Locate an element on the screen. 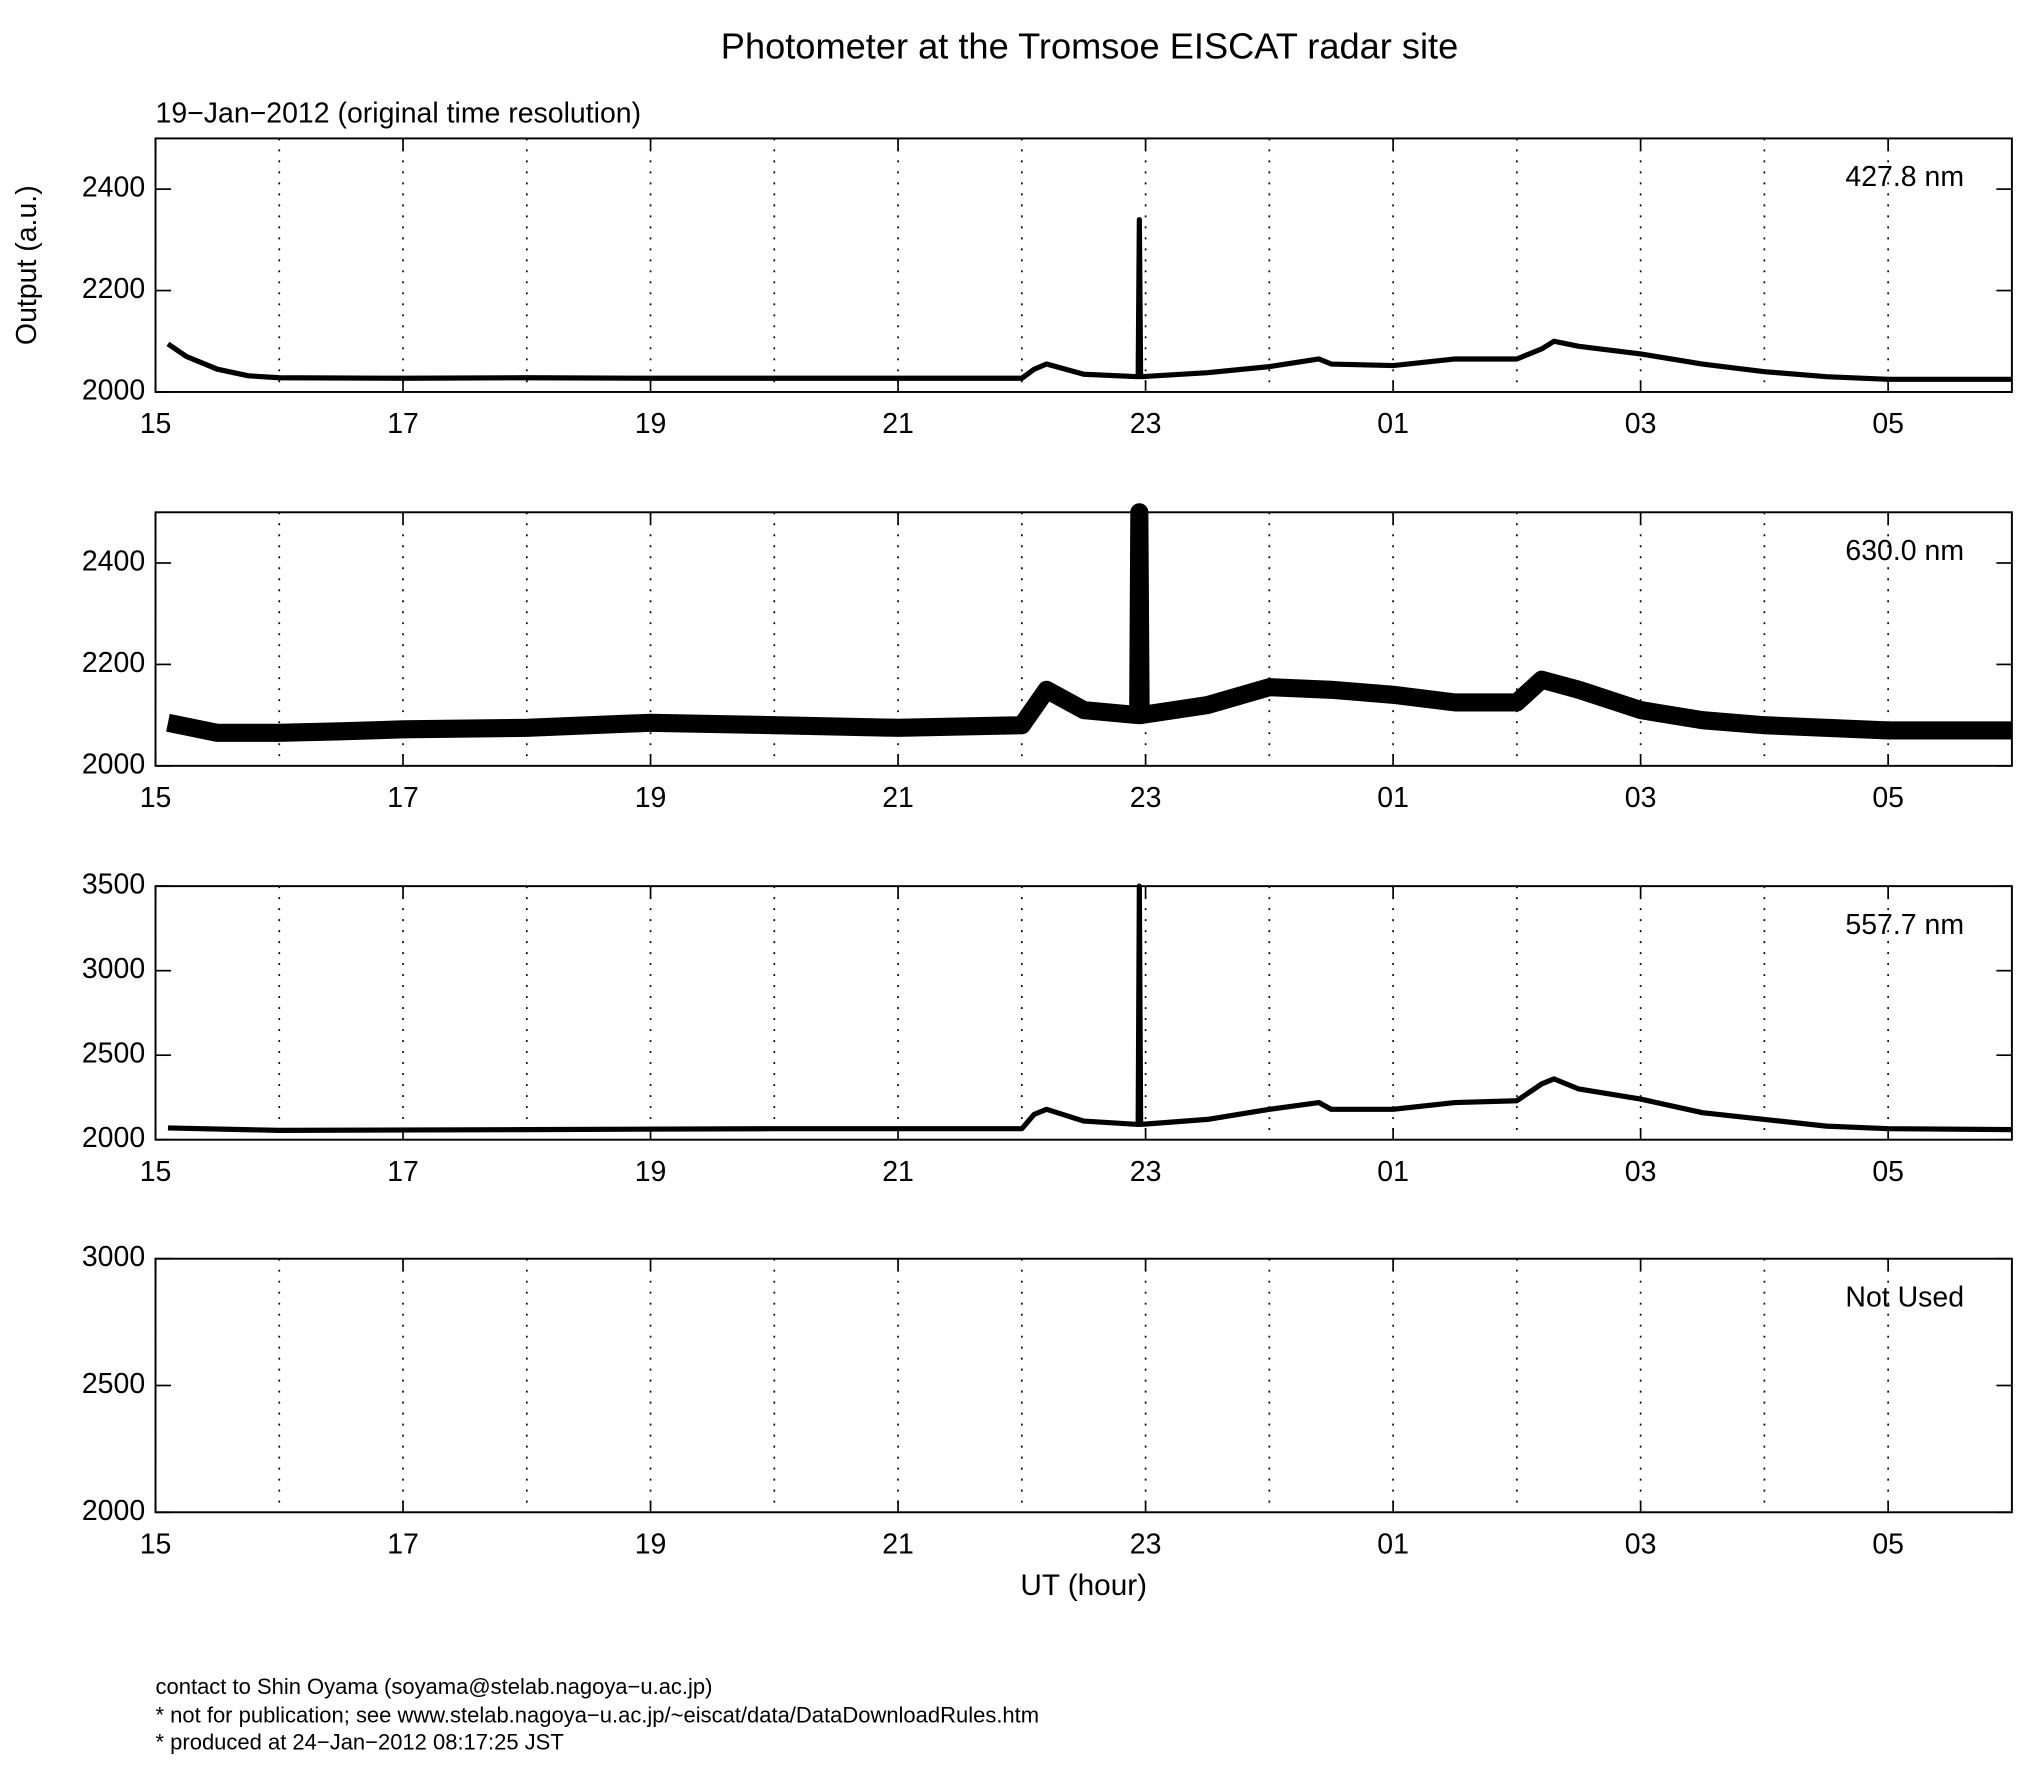 This screenshot has height=1771, width=2029. panel-label: Not Used is located at coordinates (1904, 1297).